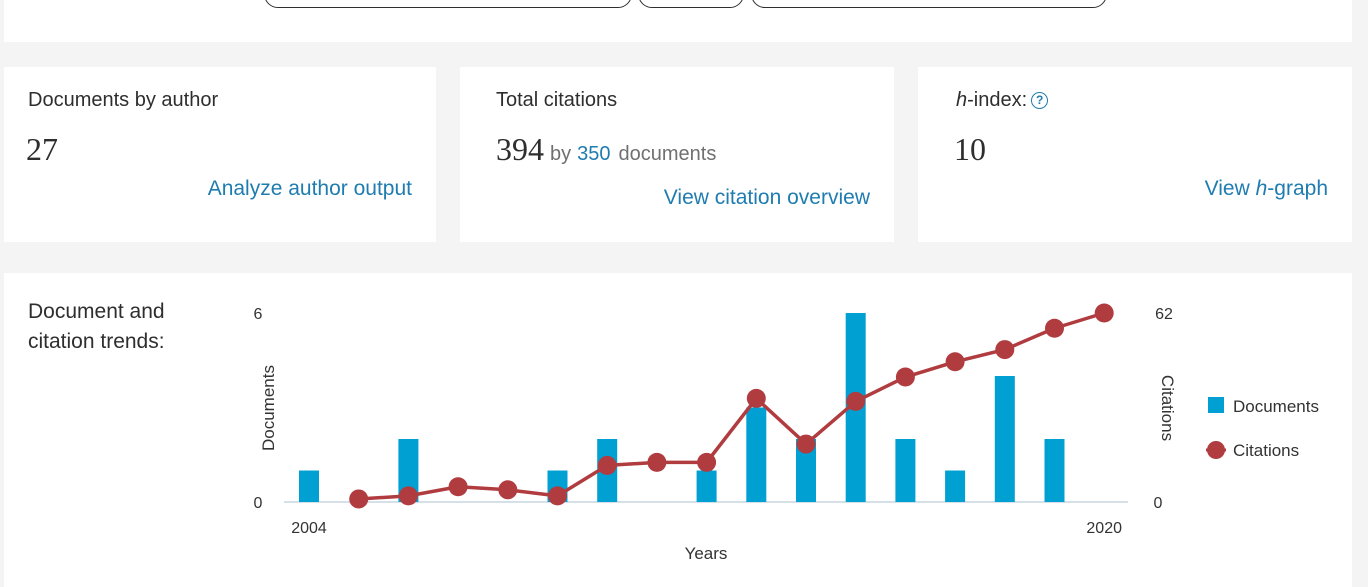 The image size is (1368, 587). What do you see at coordinates (1261, 188) in the screenshot?
I see `h-graph-italic: h` at bounding box center [1261, 188].